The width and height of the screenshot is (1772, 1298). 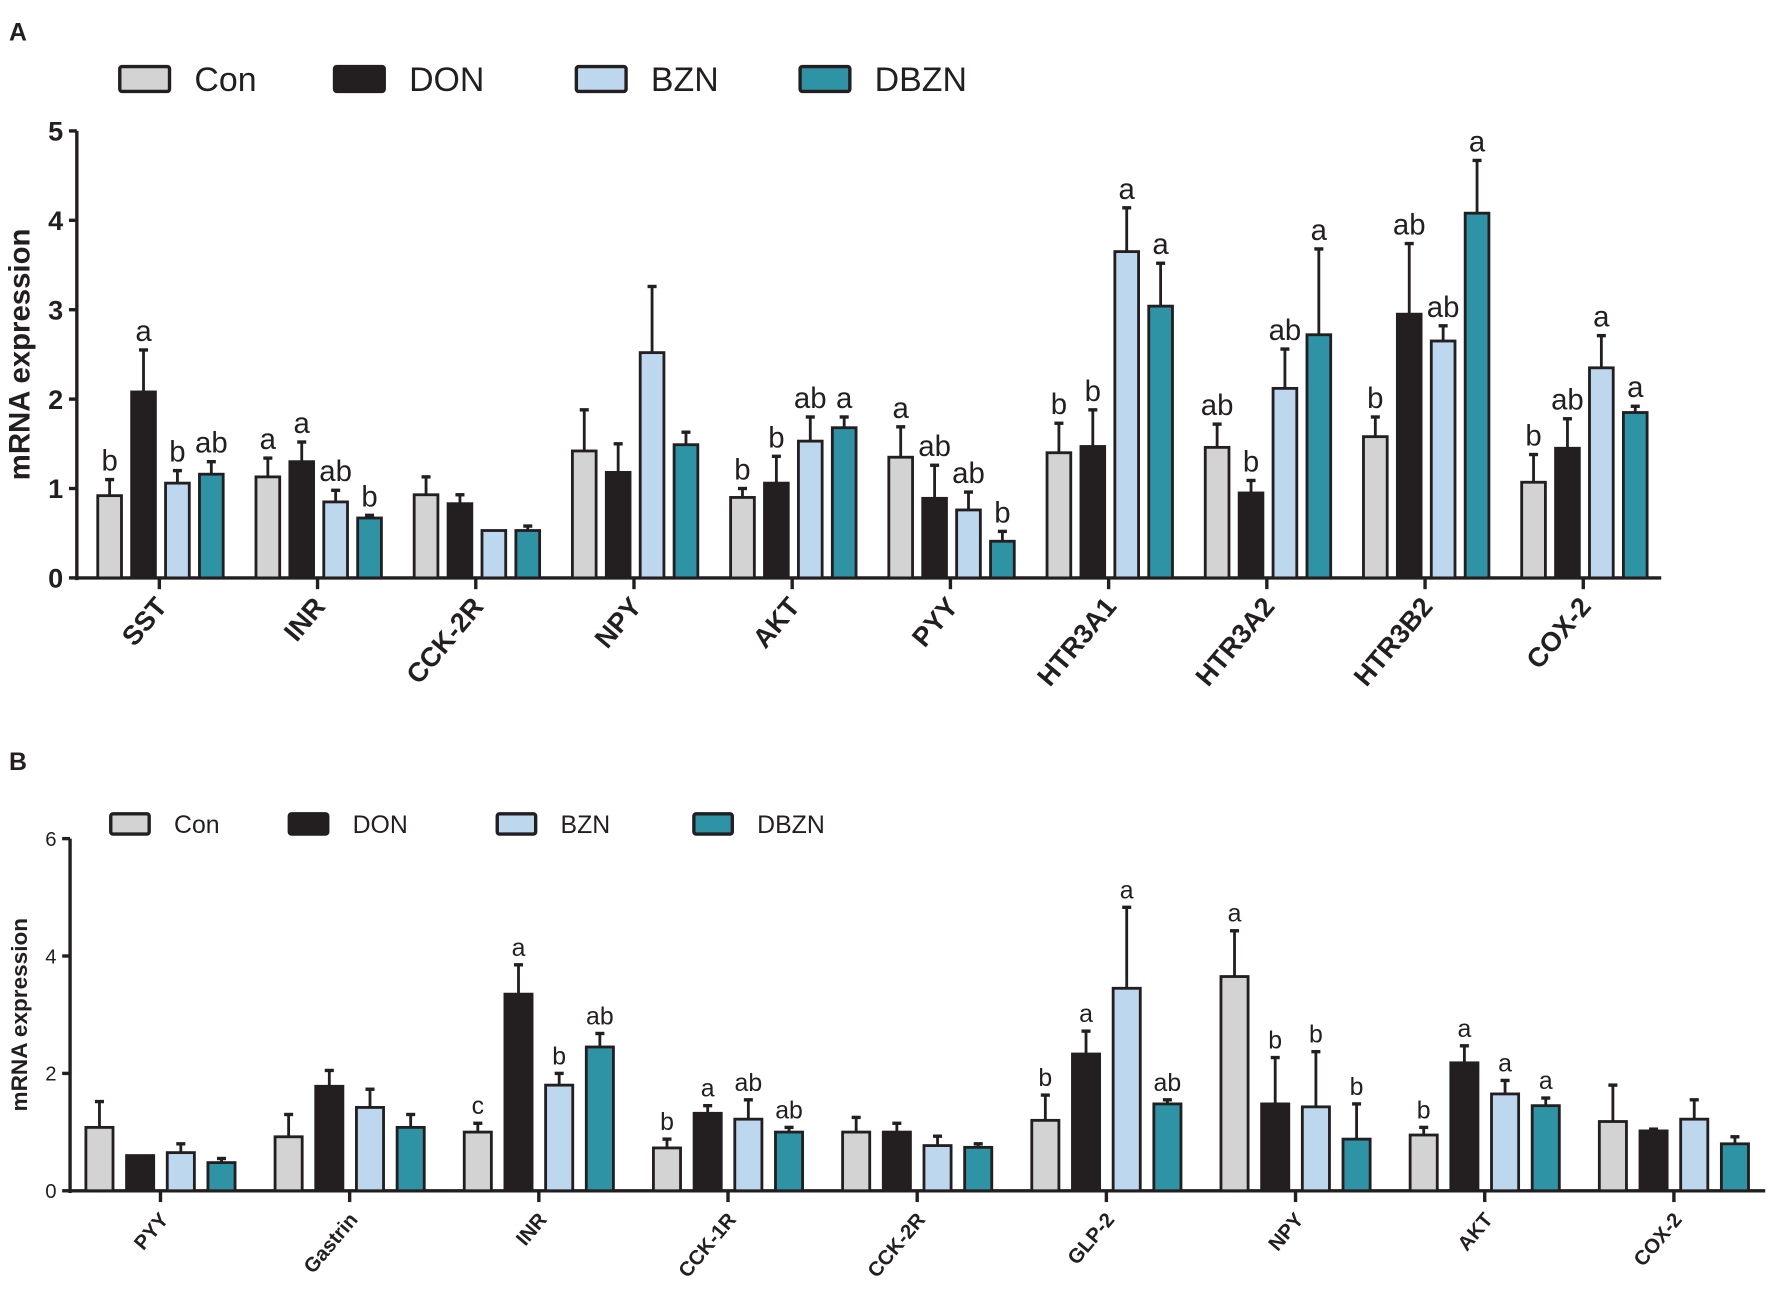 What do you see at coordinates (18, 762) in the screenshot?
I see `panel-b-label: B` at bounding box center [18, 762].